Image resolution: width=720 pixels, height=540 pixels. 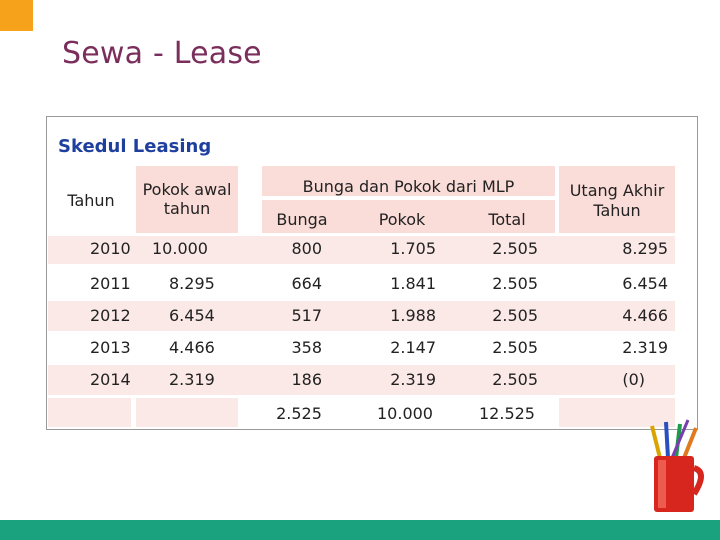 I want to click on pencil-cup-icon, so click(x=677, y=465).